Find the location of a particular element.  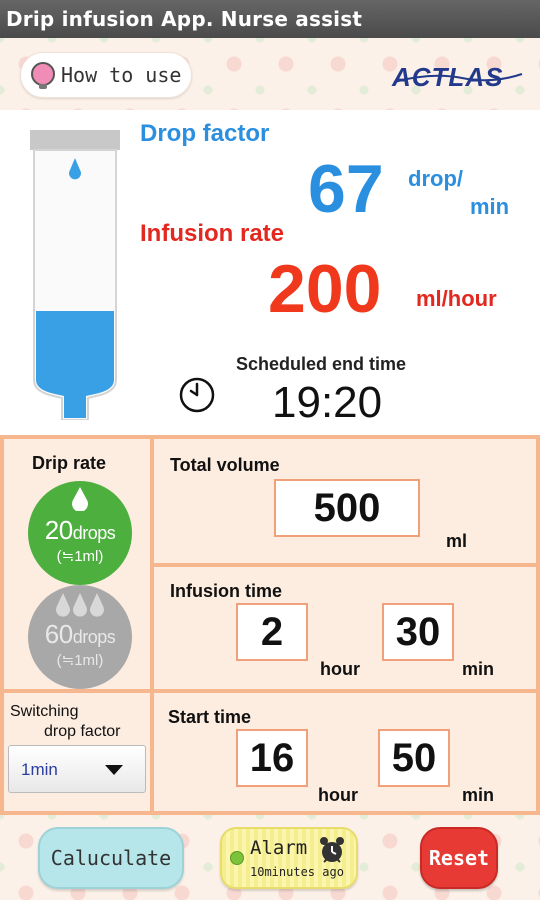

start-hour-unit: hour is located at coordinates (338, 795).